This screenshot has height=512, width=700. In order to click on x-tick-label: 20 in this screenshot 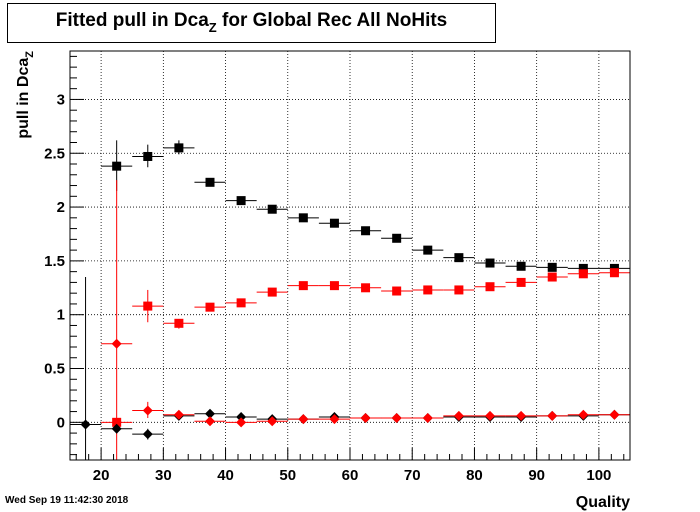, I will do `click(101, 475)`.